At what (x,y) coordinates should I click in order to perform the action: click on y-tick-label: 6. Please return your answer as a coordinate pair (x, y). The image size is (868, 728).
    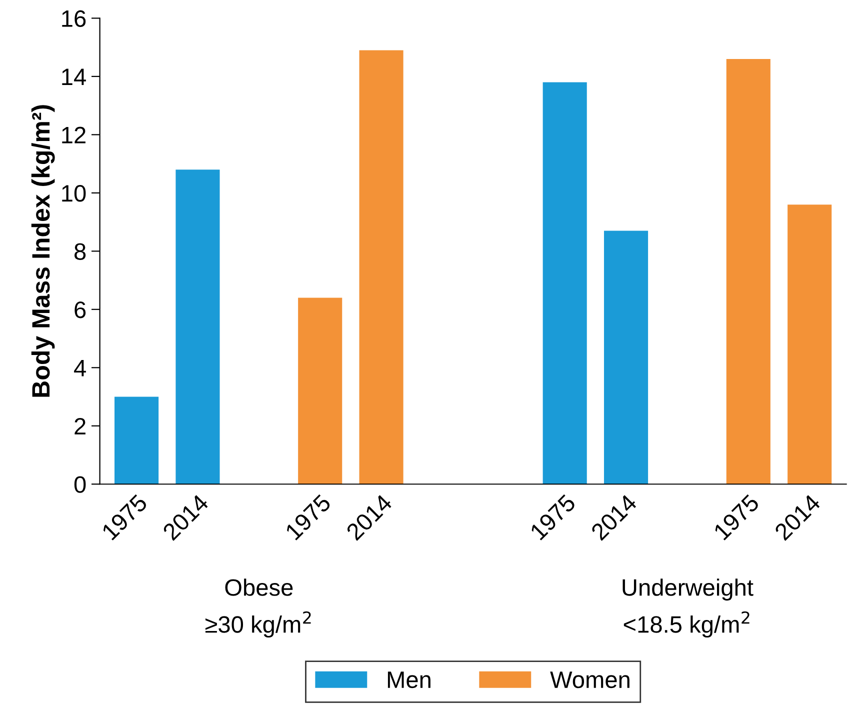
    Looking at the image, I should click on (80, 309).